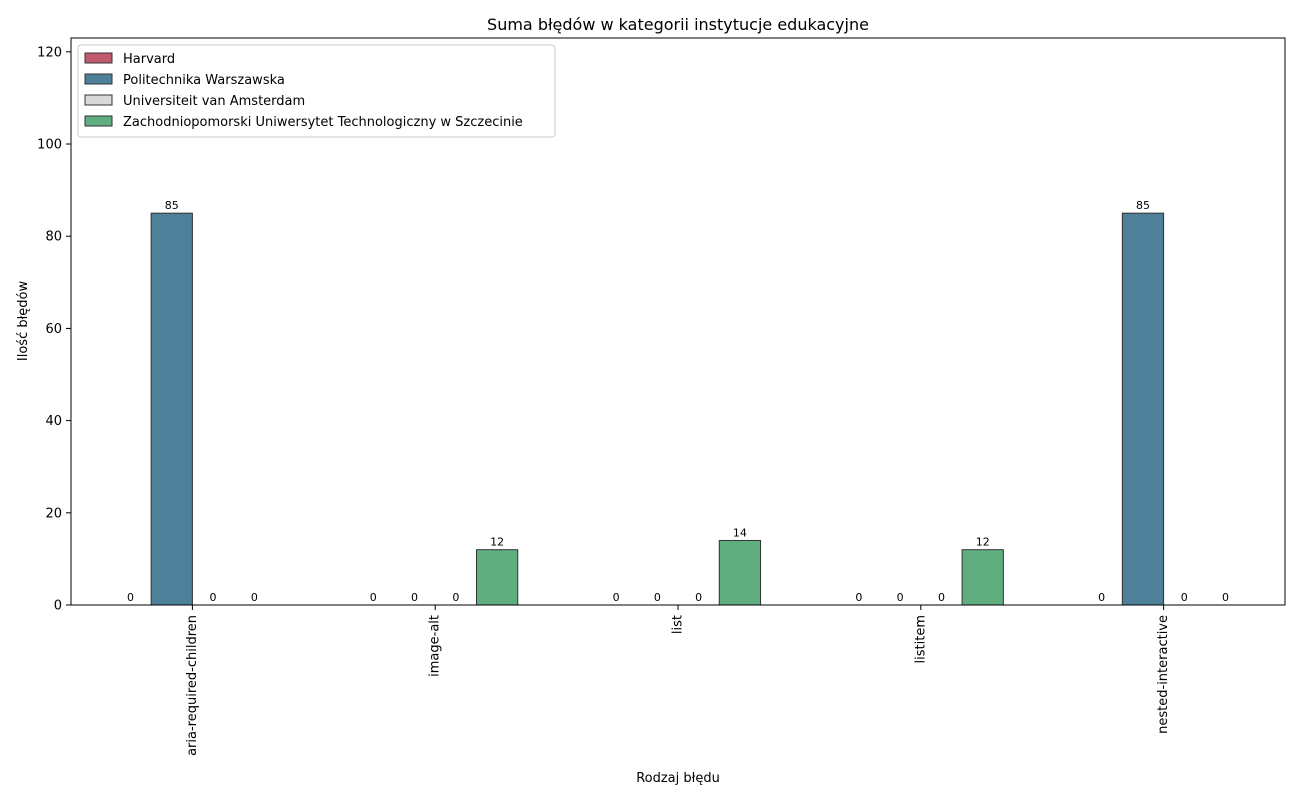  What do you see at coordinates (435, 646) in the screenshot?
I see `x-tick-label: image-alt` at bounding box center [435, 646].